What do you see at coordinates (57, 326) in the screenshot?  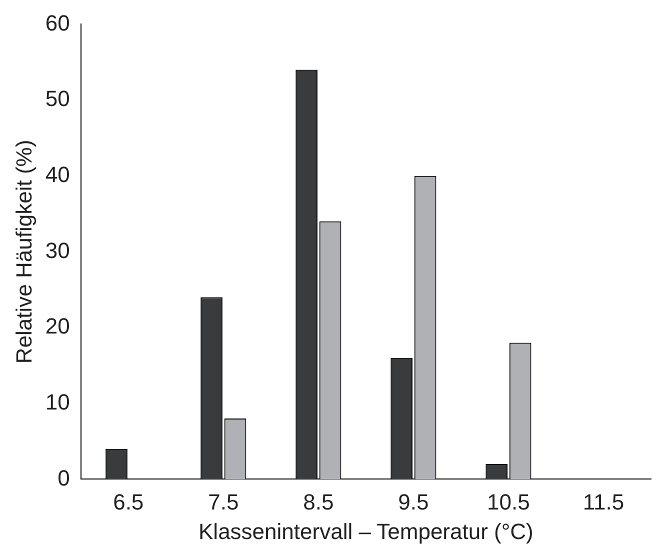 I see `y-tick-label: 20` at bounding box center [57, 326].